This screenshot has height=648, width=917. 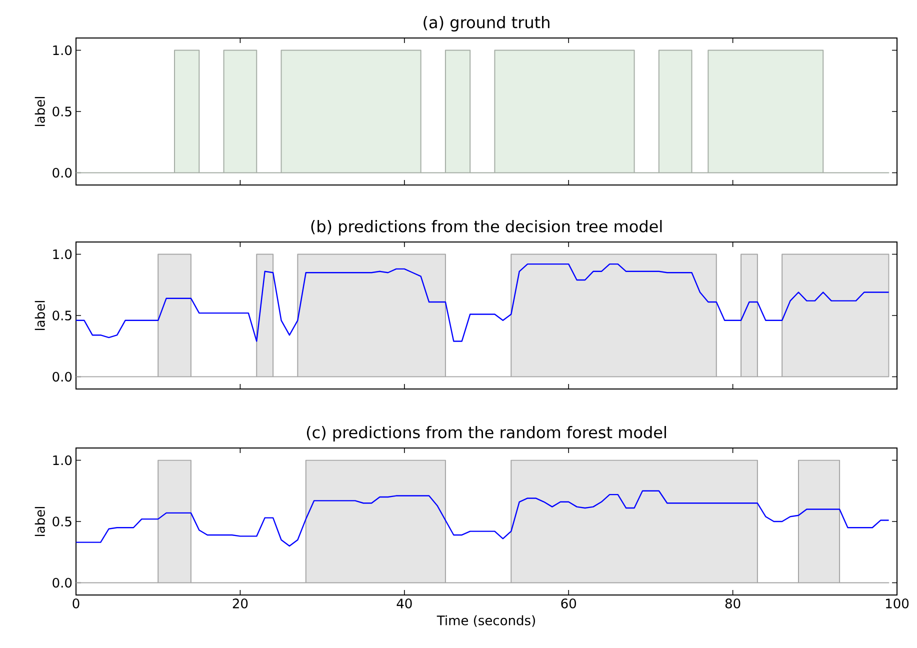 I want to click on line-series, so click(x=483, y=302).